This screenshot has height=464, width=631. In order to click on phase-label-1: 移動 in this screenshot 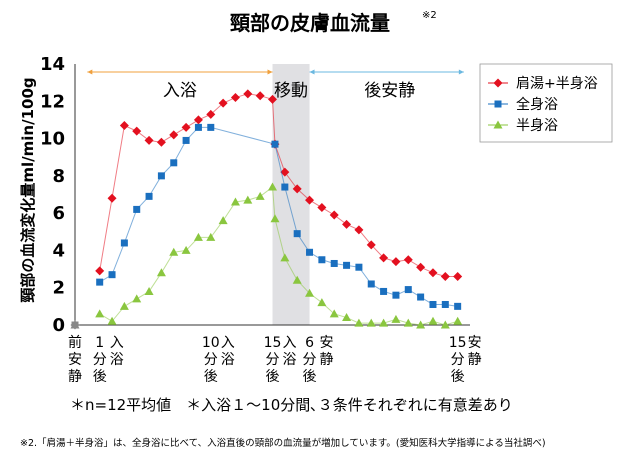, I will do `click(291, 91)`.